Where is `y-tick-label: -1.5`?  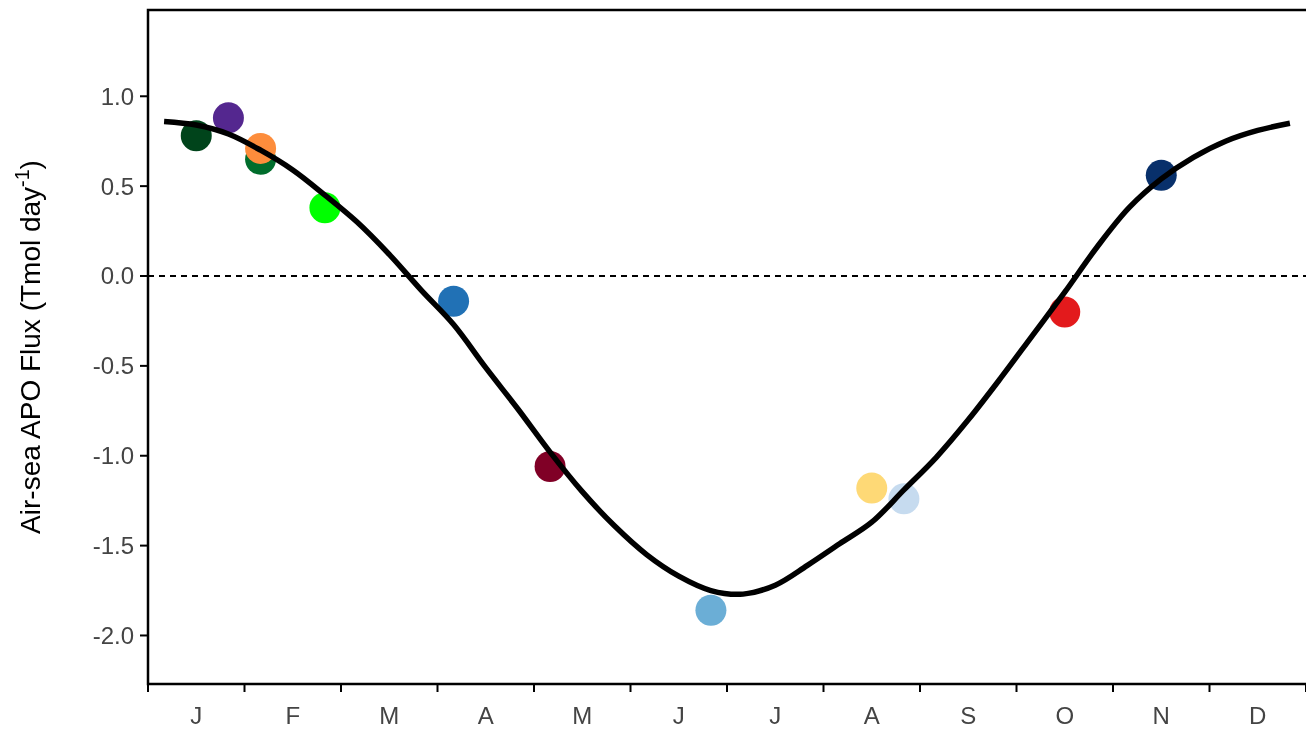
y-tick-label: -1.5 is located at coordinates (113, 546).